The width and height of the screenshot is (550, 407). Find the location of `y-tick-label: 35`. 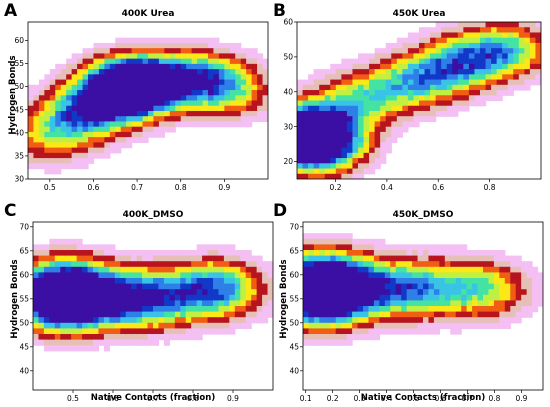

y-tick-label: 35 is located at coordinates (19, 156).